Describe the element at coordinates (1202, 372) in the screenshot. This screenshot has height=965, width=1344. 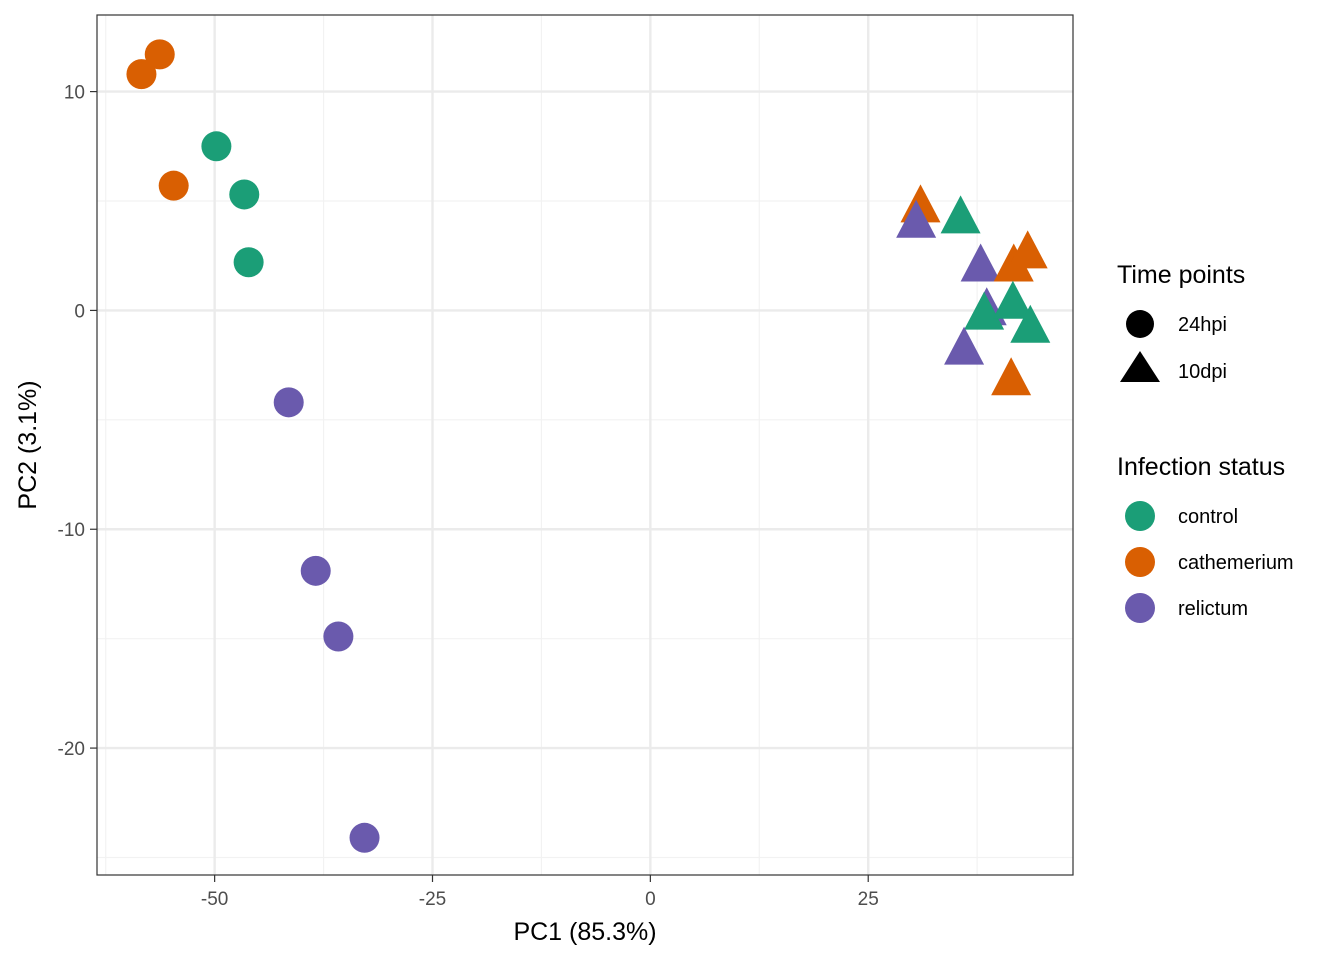
I see `legend-label-10dpi: 10dpi` at that location.